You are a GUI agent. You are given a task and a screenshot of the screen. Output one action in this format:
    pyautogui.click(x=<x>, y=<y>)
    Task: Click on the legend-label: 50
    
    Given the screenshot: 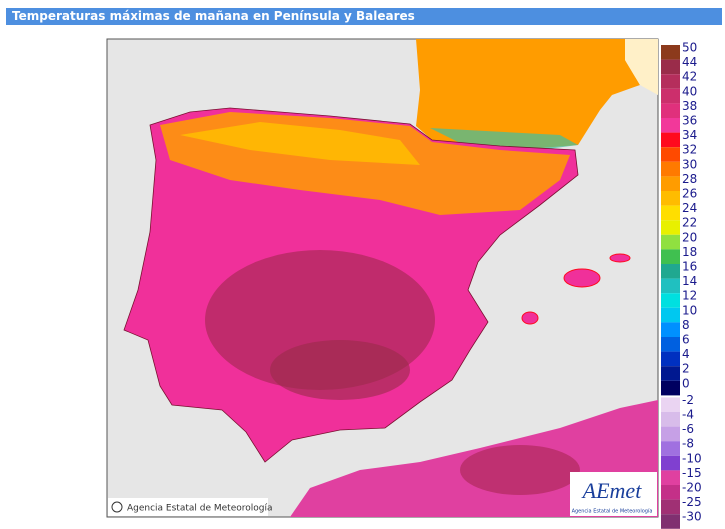 What is the action you would take?
    pyautogui.click(x=689, y=48)
    